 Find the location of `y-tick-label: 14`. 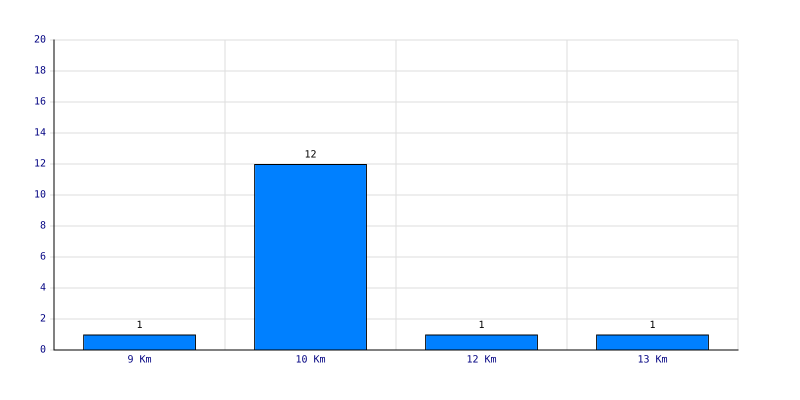

y-tick-label: 14 is located at coordinates (40, 133).